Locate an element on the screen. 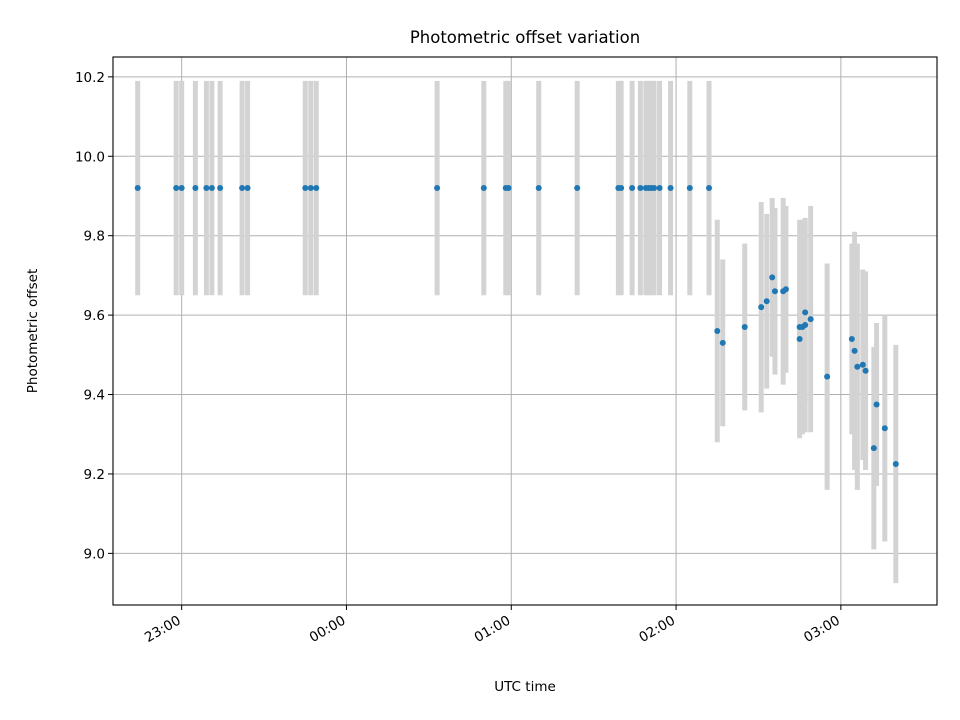 Image resolution: width=960 pixels, height=720 pixels. y-tick-label: 9.8 is located at coordinates (94, 237).